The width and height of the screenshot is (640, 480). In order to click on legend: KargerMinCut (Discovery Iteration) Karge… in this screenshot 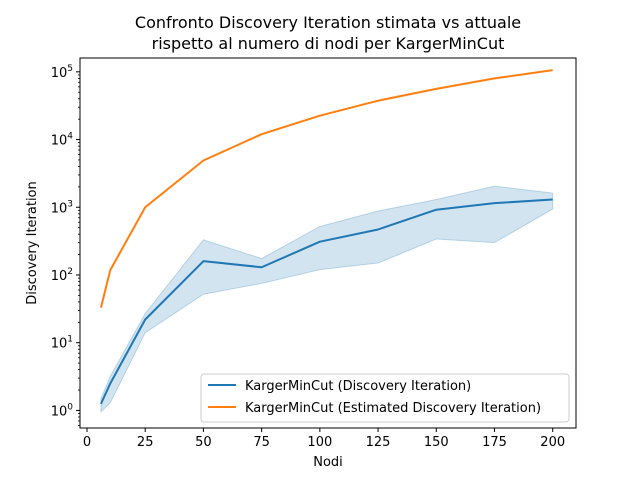, I will do `click(385, 398)`.